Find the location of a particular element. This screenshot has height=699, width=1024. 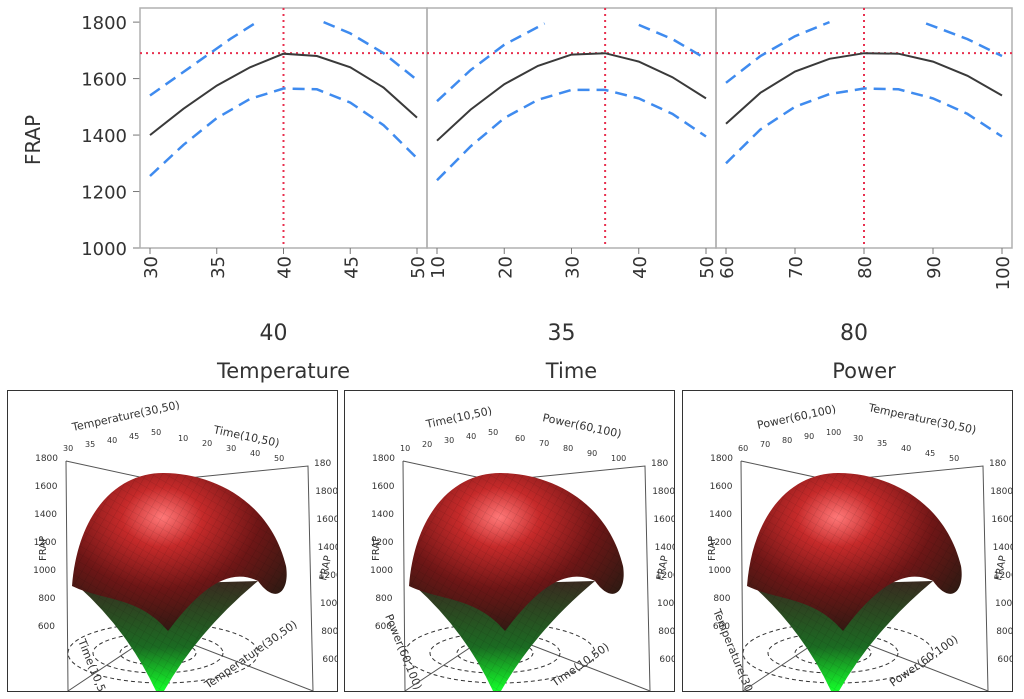

profiler-panel-temperature is located at coordinates (283, 128).